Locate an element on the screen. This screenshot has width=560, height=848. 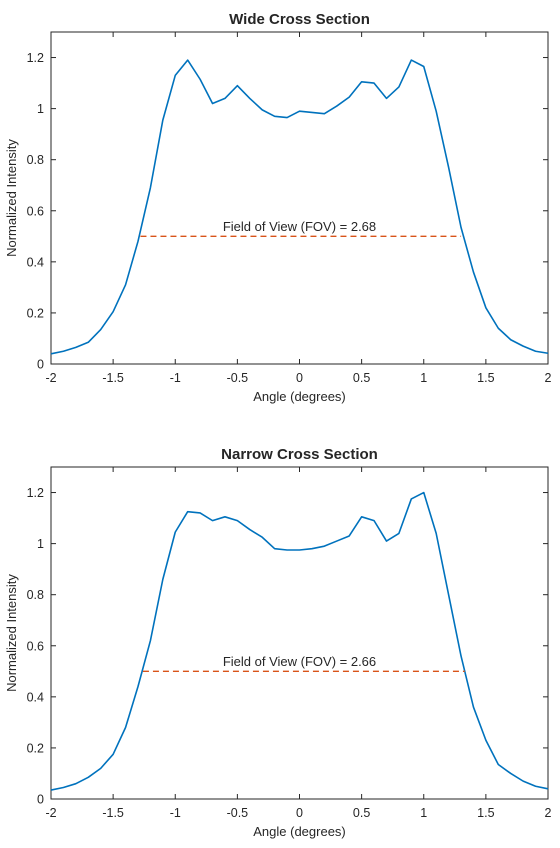
chart-title: Wide Cross Section is located at coordinates (299, 19).